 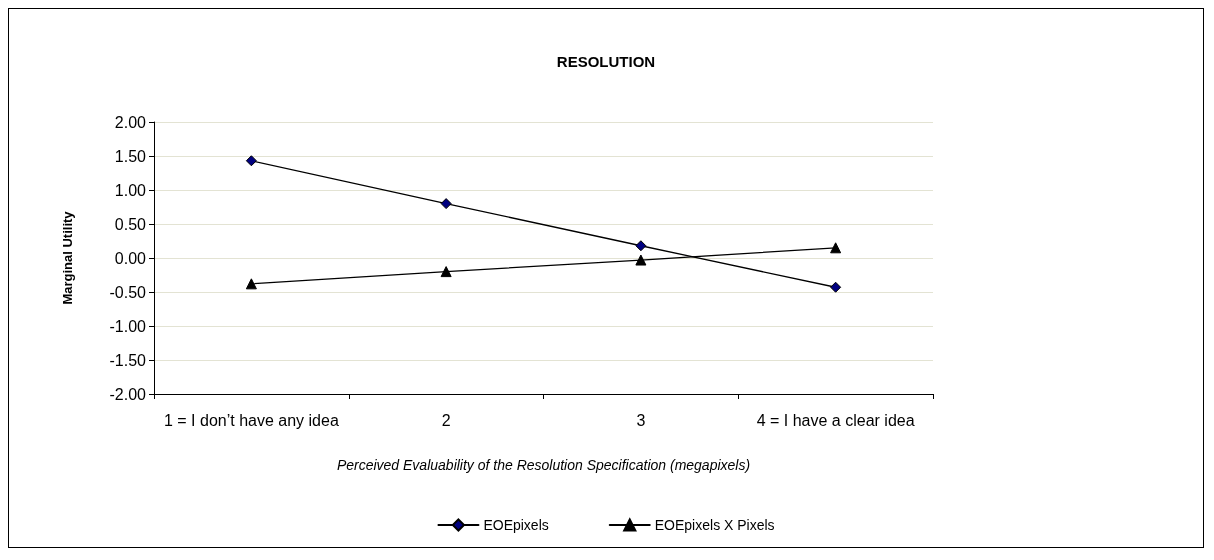 What do you see at coordinates (835, 420) in the screenshot?
I see `x-tick-label: 4 = I have a clear idea` at bounding box center [835, 420].